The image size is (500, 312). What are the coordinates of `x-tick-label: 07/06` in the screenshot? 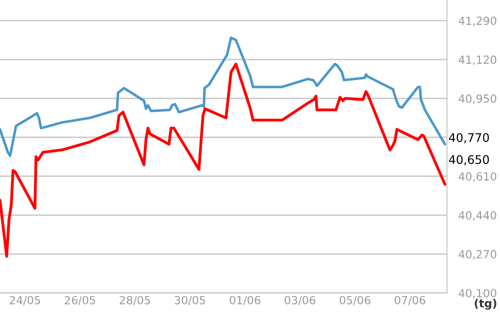 It's located at (410, 301).